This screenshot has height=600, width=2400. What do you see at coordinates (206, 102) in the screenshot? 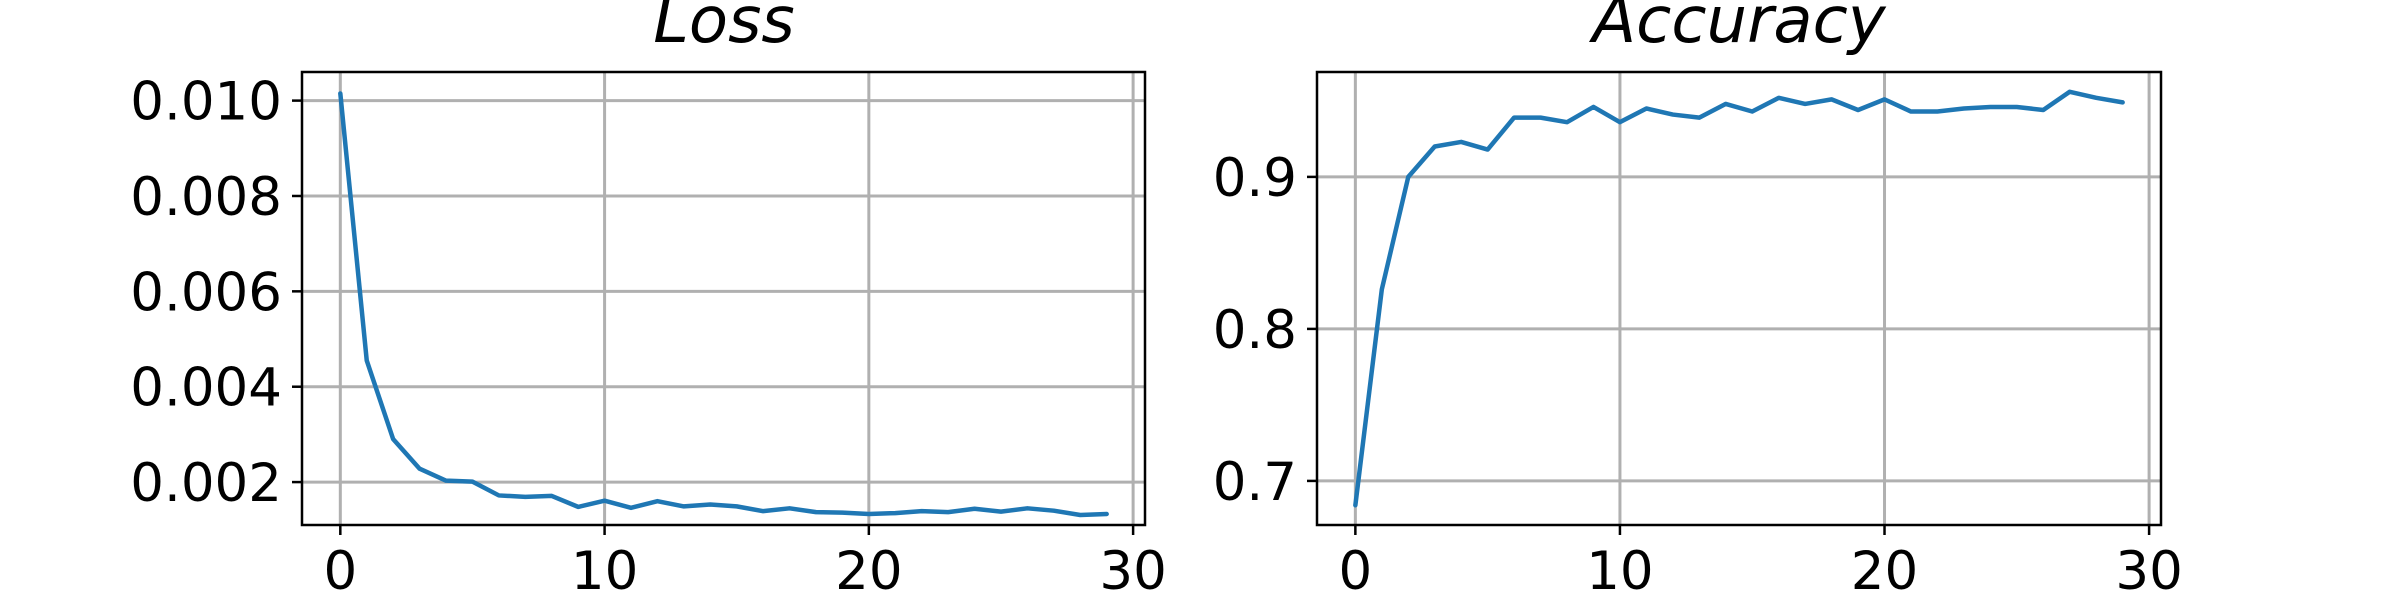
I see `loss-y-tick-label: 0.010` at bounding box center [206, 102].